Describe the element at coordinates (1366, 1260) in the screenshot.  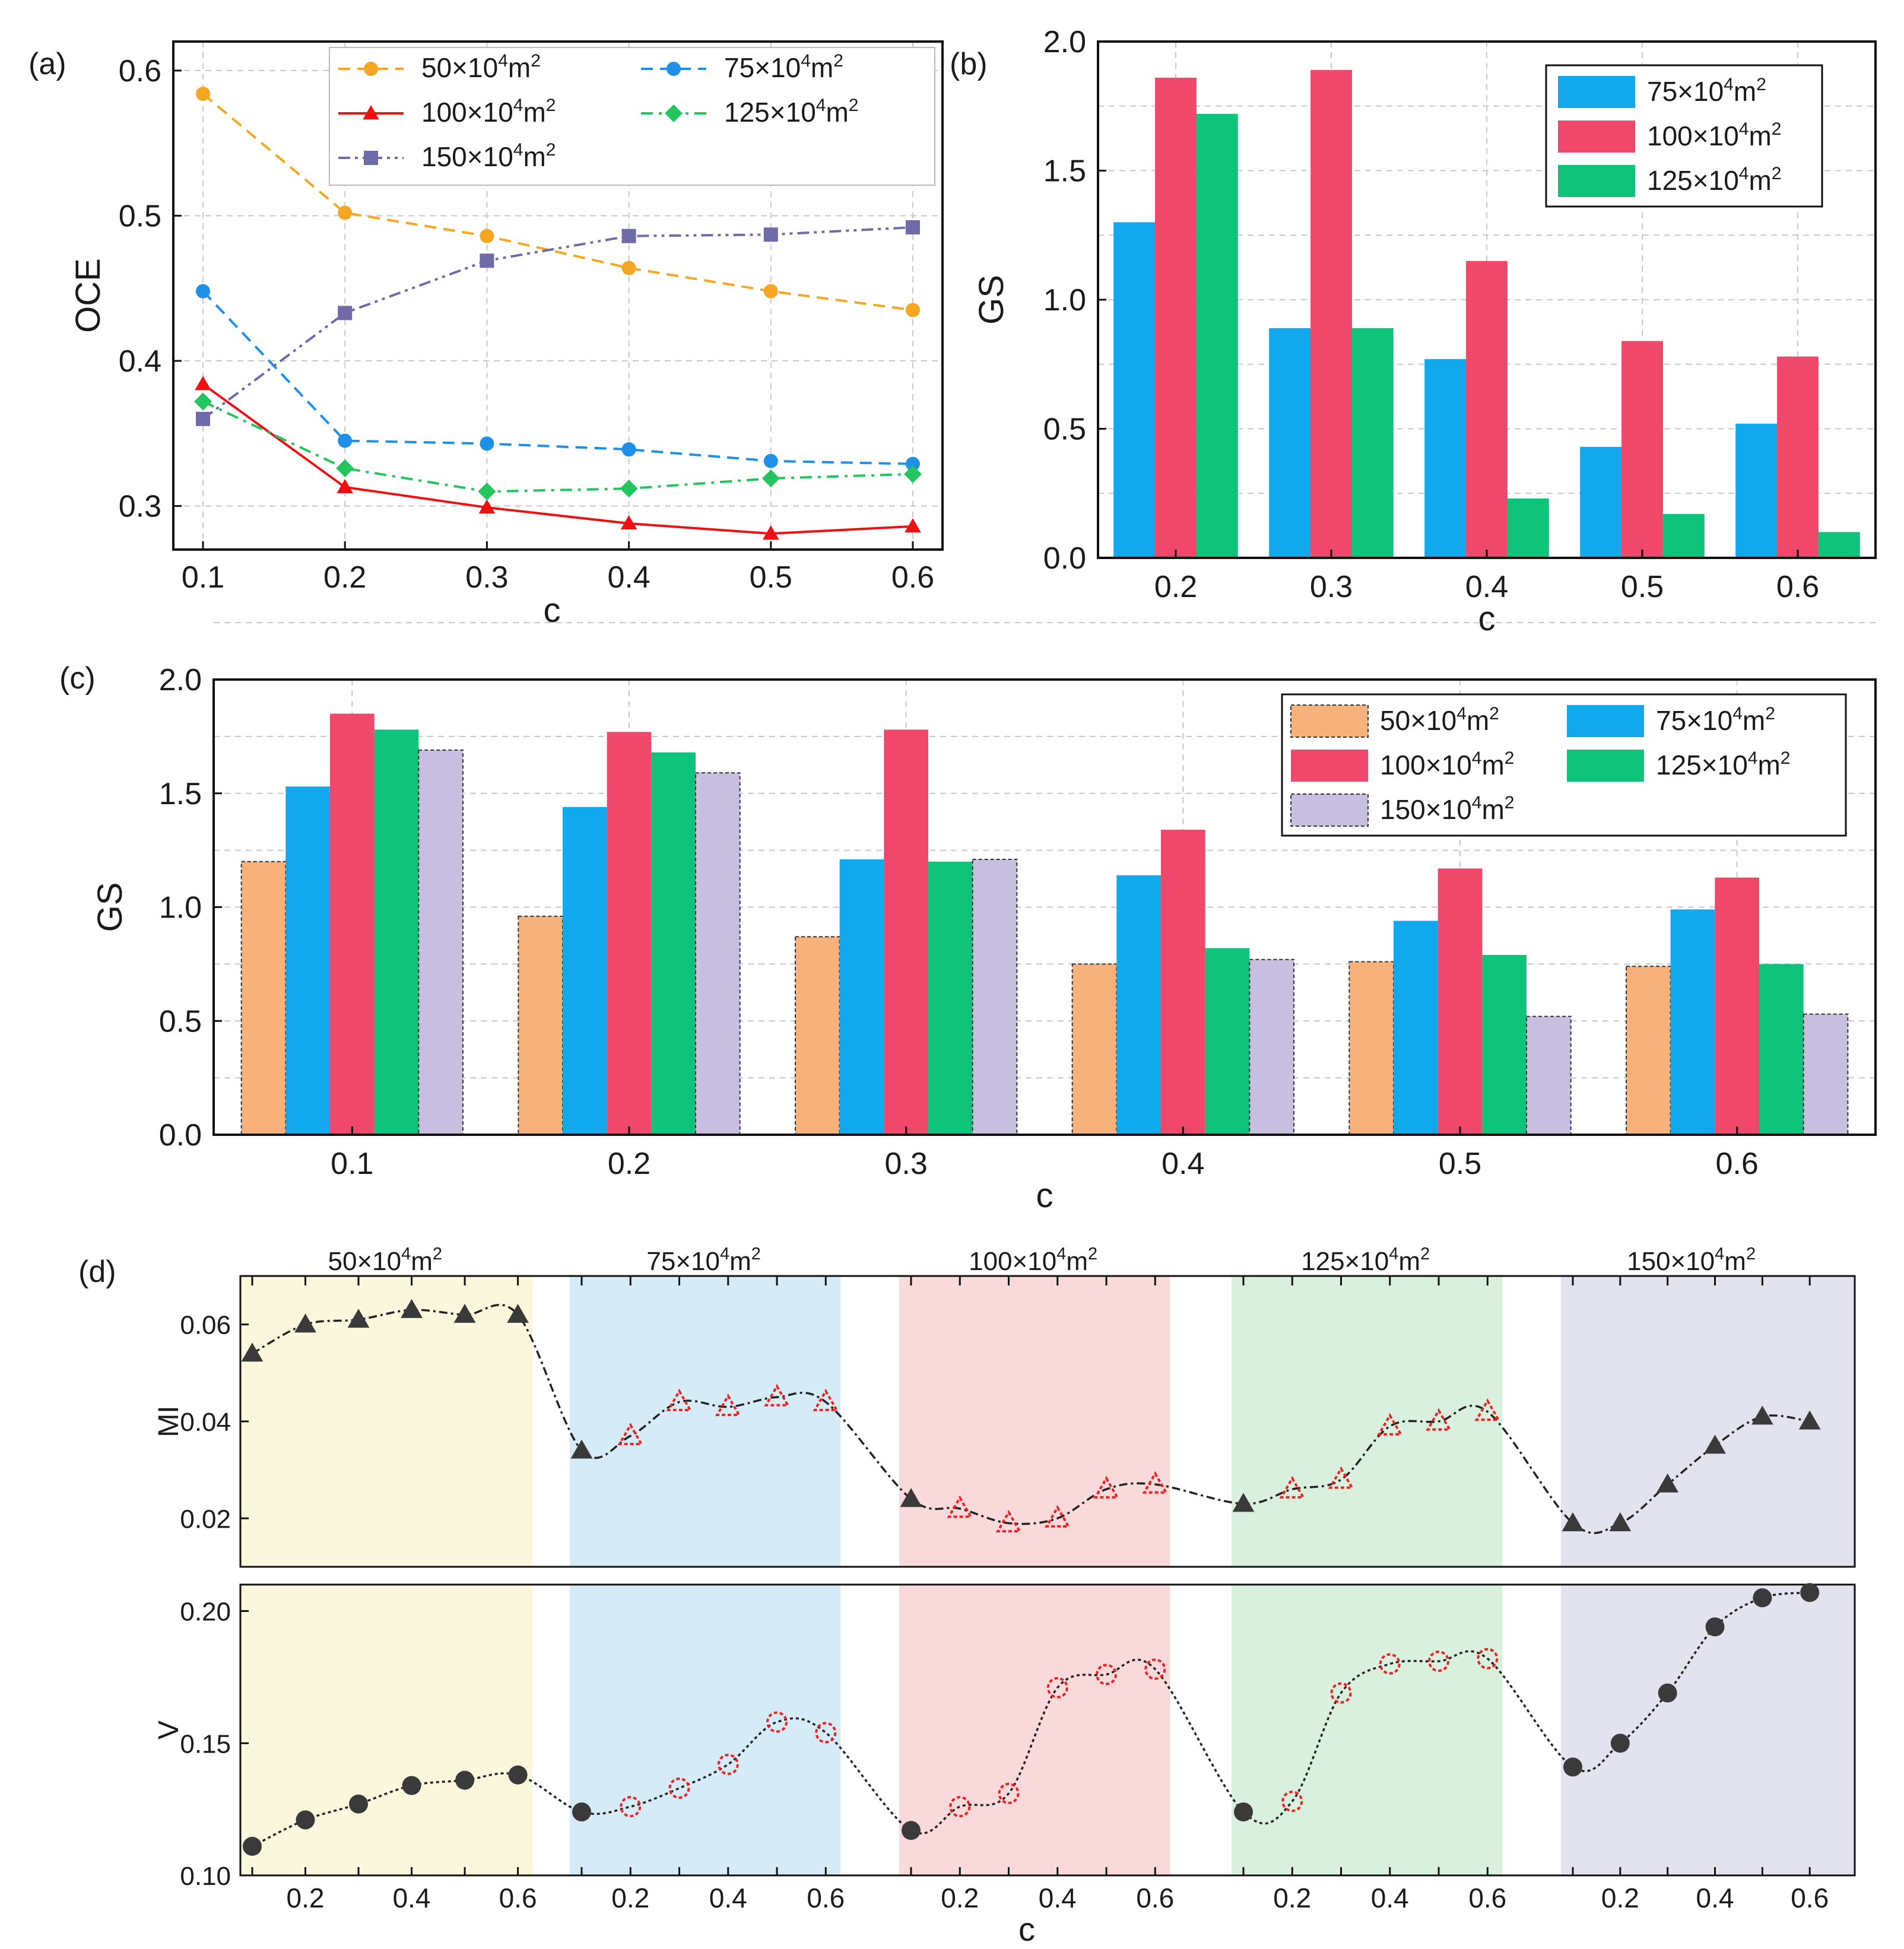
I see `d-group-title: 125×104m2` at that location.